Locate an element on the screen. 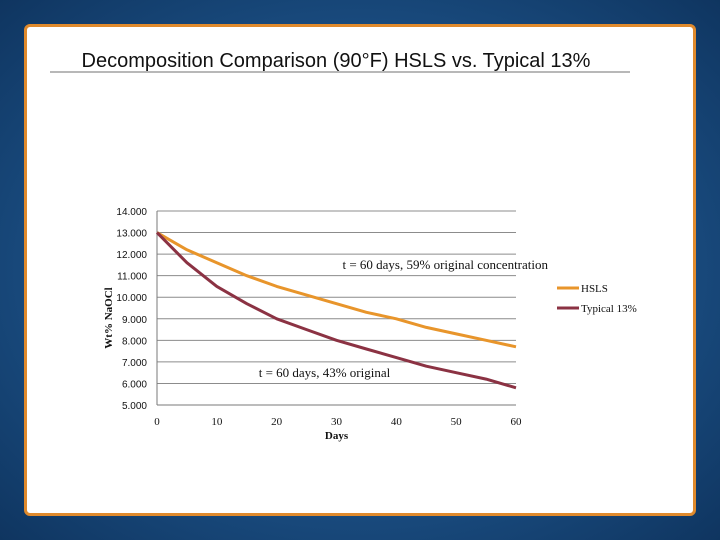 This screenshot has height=540, width=720. x-axis-ticks: 0 10 20 30 40 50 60 is located at coordinates (338, 422).